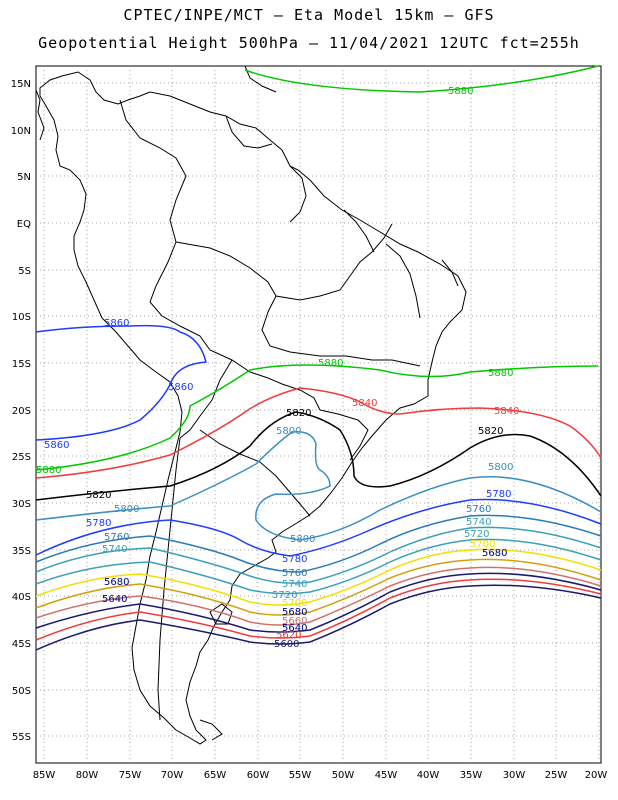 The image size is (618, 800). What do you see at coordinates (478, 509) in the screenshot?
I see `label-5760-a: 5760` at bounding box center [478, 509].